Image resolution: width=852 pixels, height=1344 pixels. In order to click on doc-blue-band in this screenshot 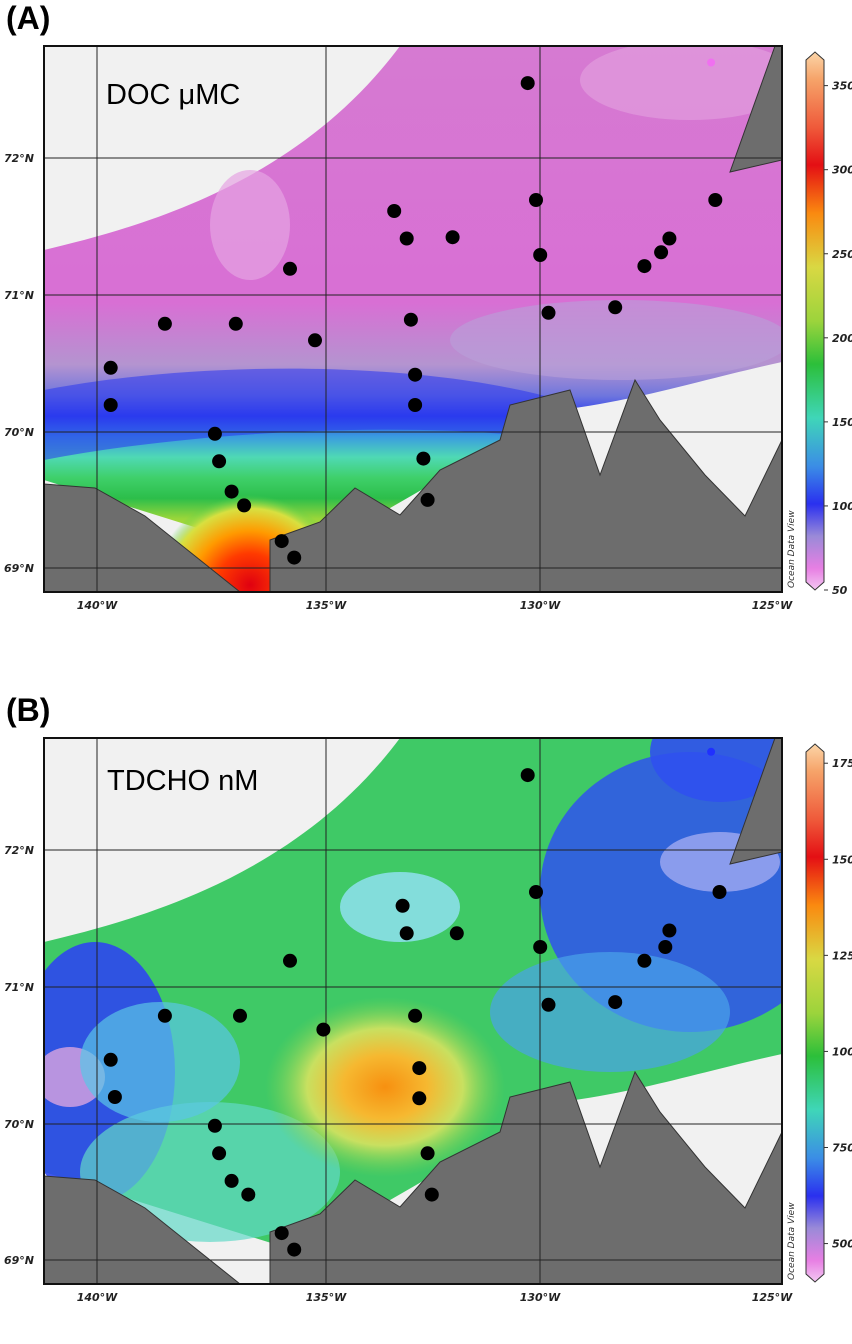, I will do `click(302, 414)`.